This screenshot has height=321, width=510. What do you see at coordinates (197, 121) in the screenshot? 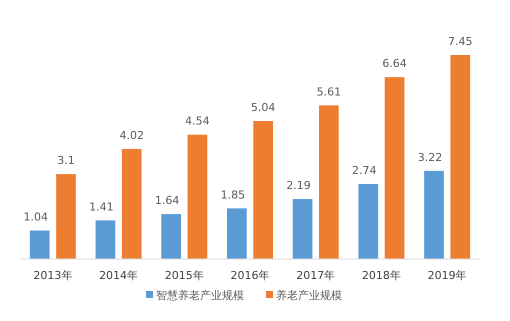
I see `data-label: 4.54` at bounding box center [197, 121].